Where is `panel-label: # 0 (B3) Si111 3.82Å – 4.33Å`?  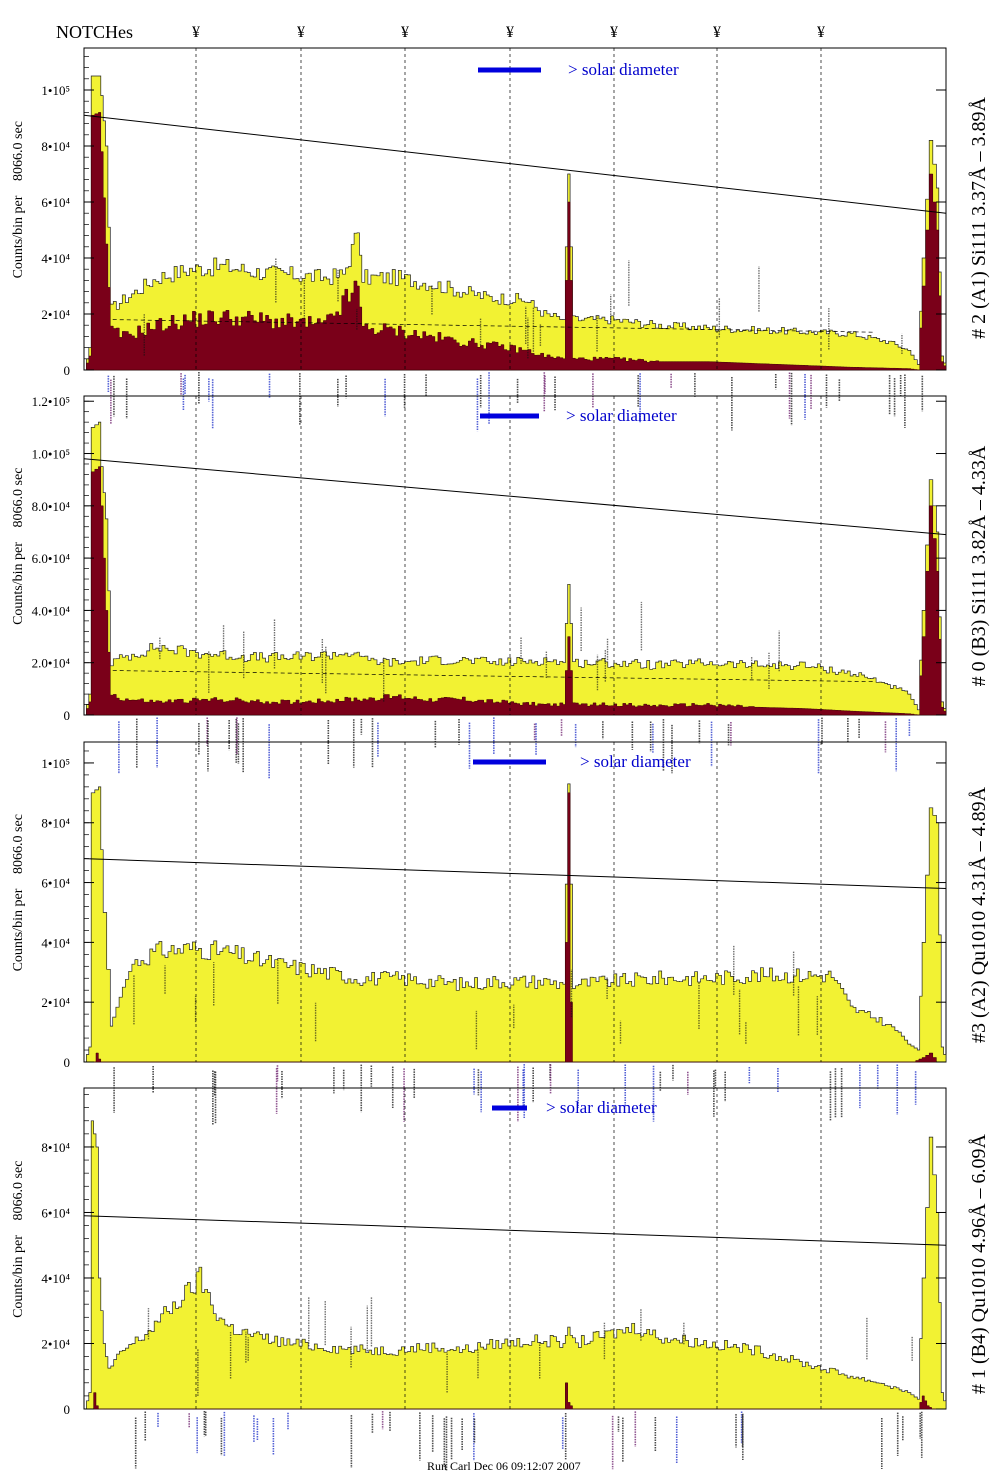 panel-label: # 0 (B3) Si111 3.82Å – 4.33Å is located at coordinates (979, 565).